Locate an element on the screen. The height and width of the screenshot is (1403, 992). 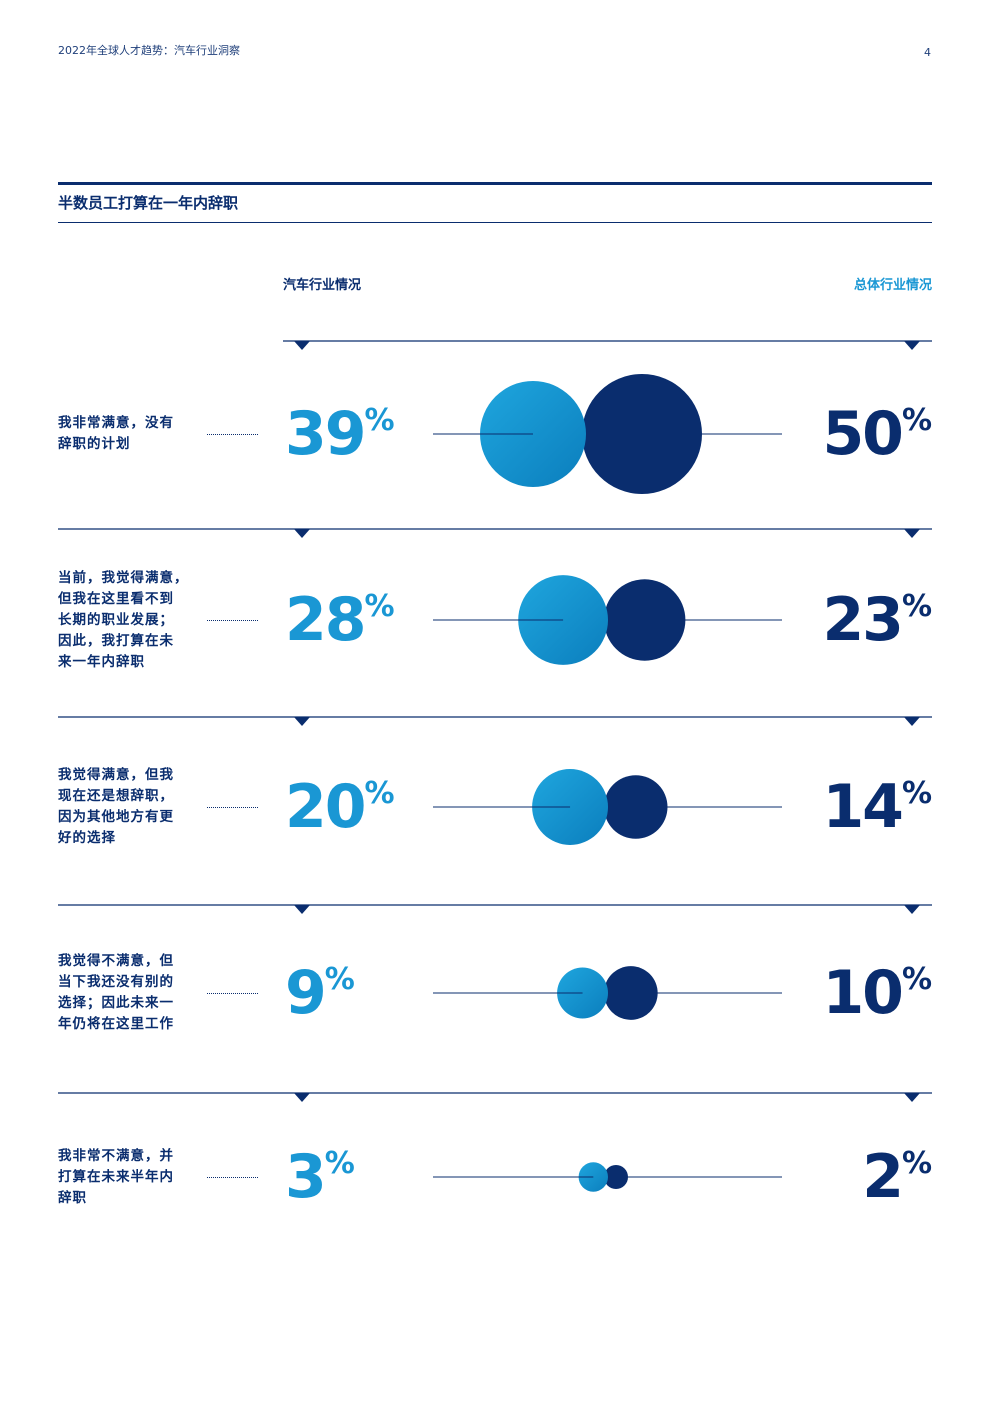
column-header-overall: 总体行业情况 is located at coordinates (892, 285).